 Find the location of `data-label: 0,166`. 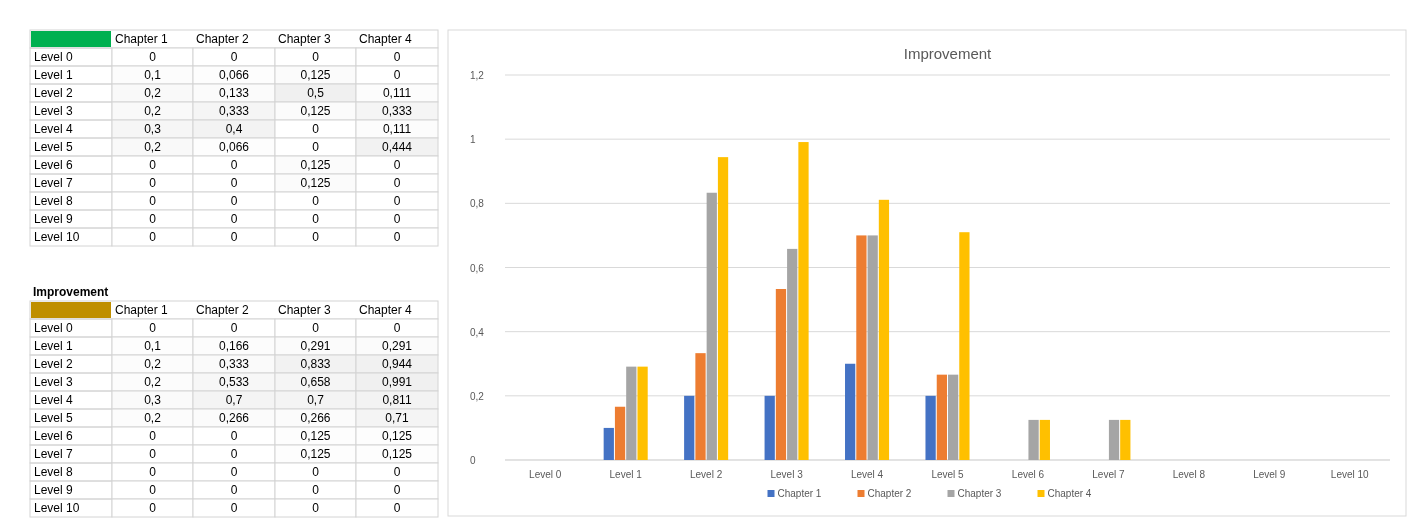

data-label: 0,166 is located at coordinates (234, 346).